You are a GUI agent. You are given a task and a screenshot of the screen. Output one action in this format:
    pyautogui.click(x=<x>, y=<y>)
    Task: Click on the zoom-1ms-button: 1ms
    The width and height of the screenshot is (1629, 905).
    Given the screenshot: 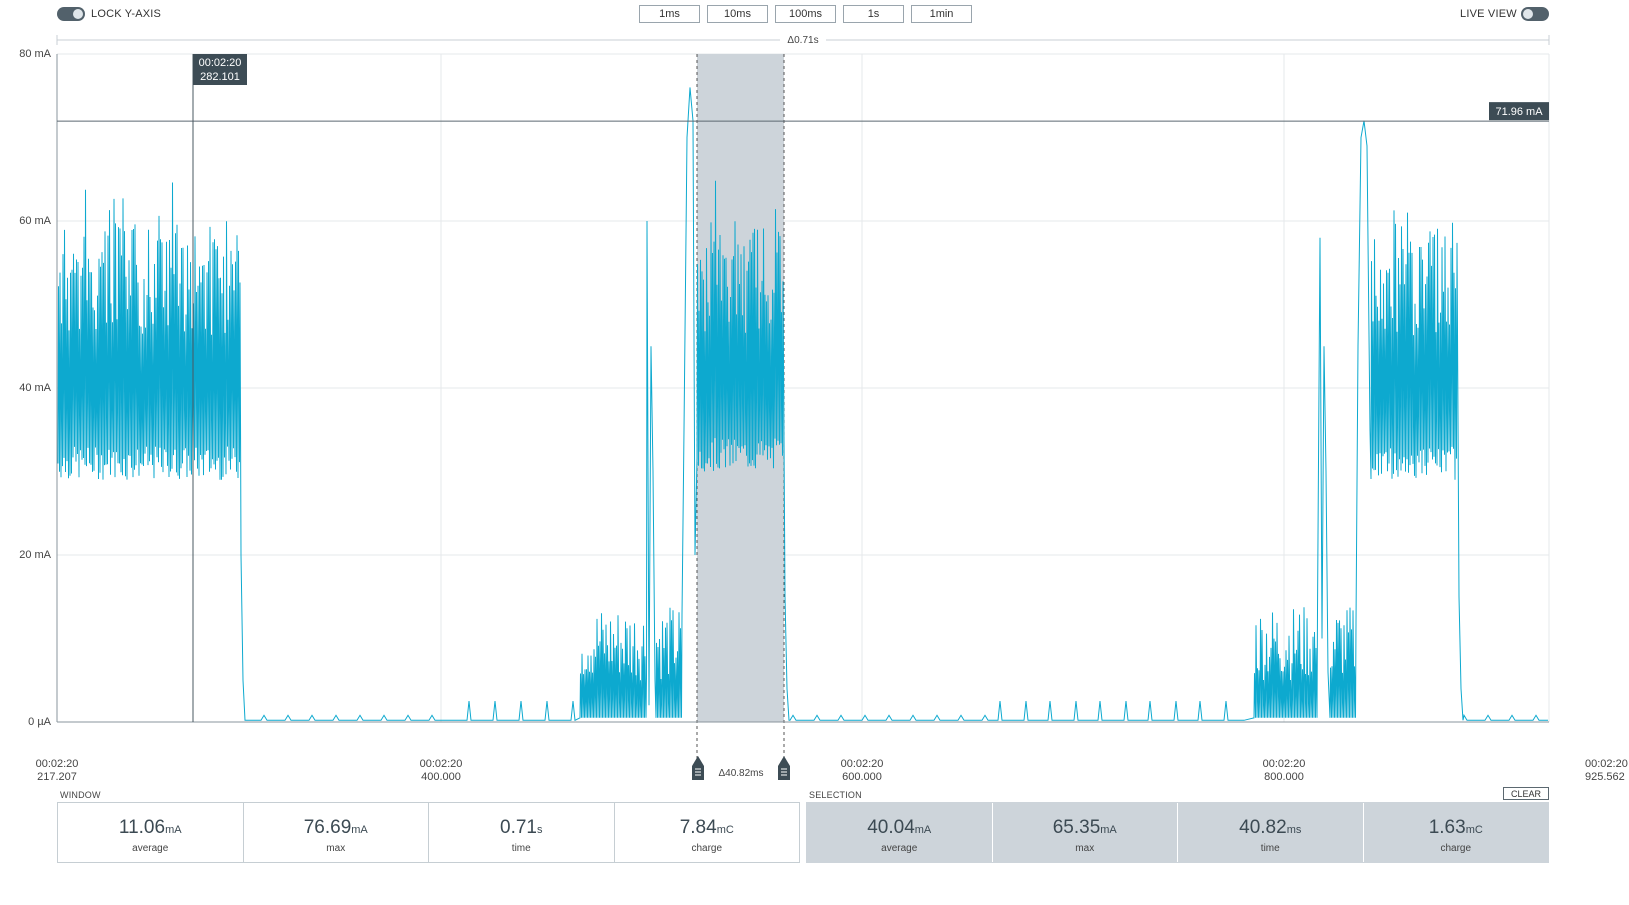 What is the action you would take?
    pyautogui.click(x=669, y=14)
    